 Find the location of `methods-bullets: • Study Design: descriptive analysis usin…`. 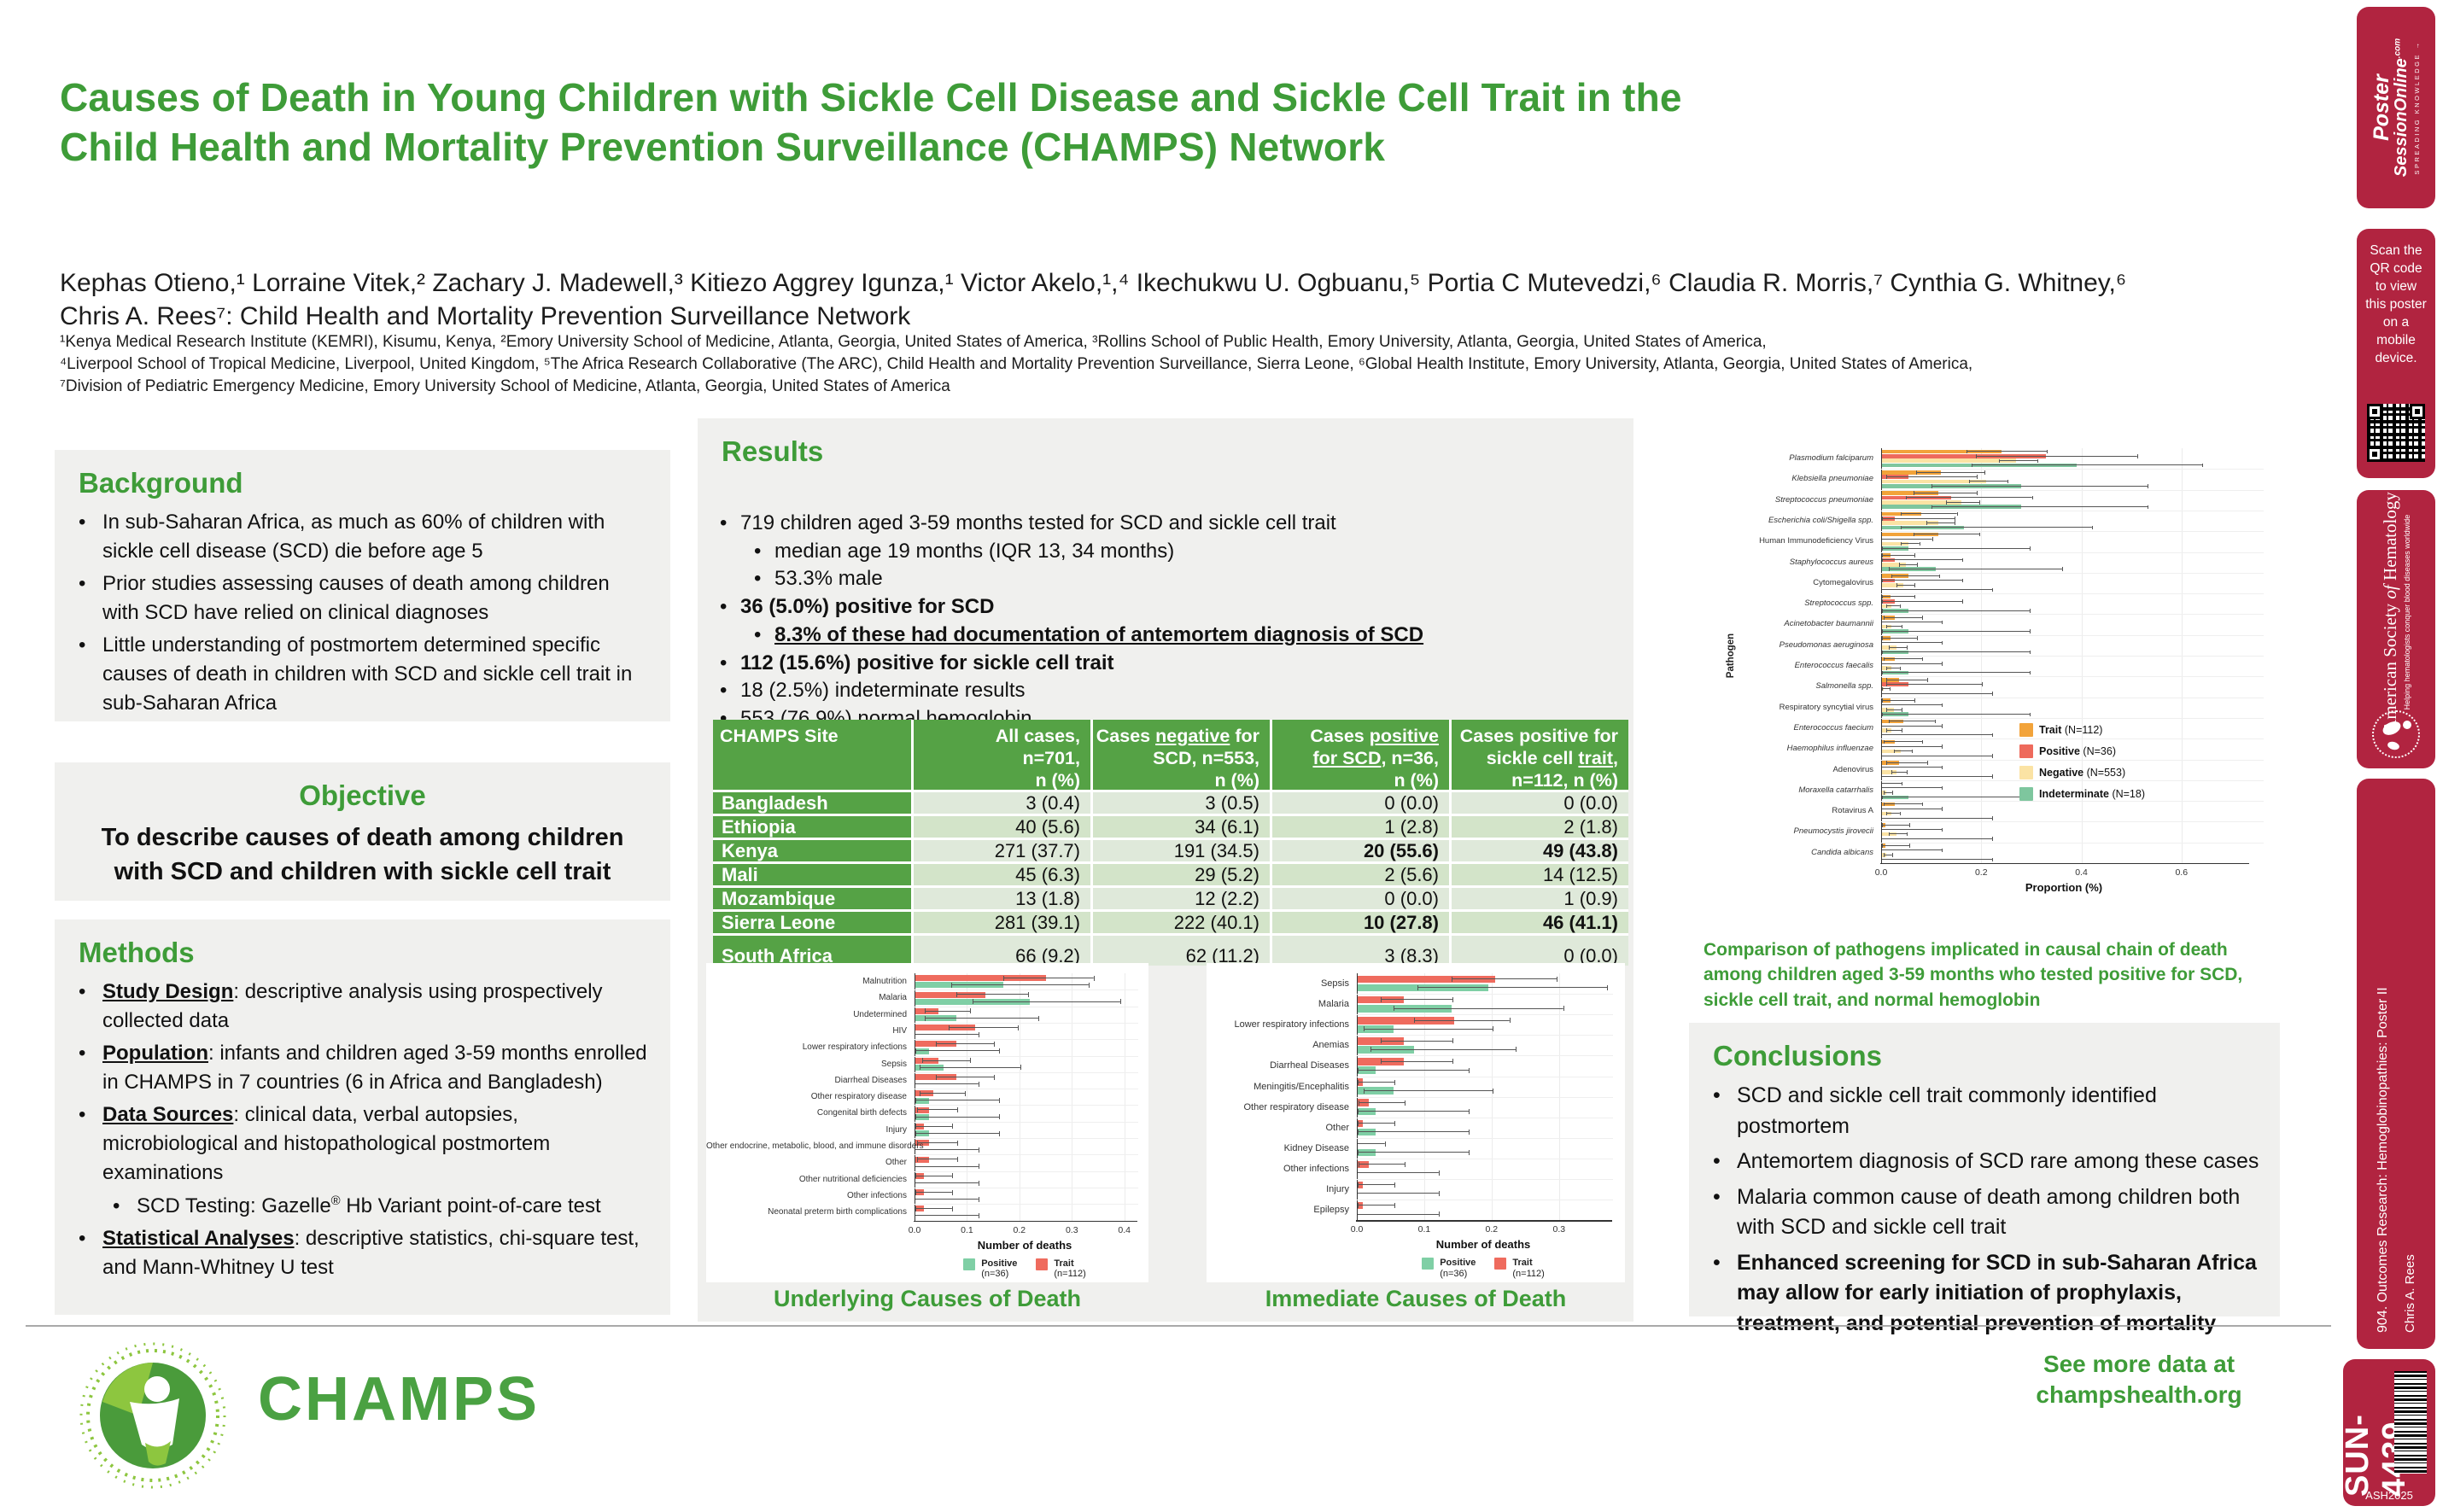

methods-bullets: • Study Design: descriptive analysis usin… is located at coordinates (364, 1130).